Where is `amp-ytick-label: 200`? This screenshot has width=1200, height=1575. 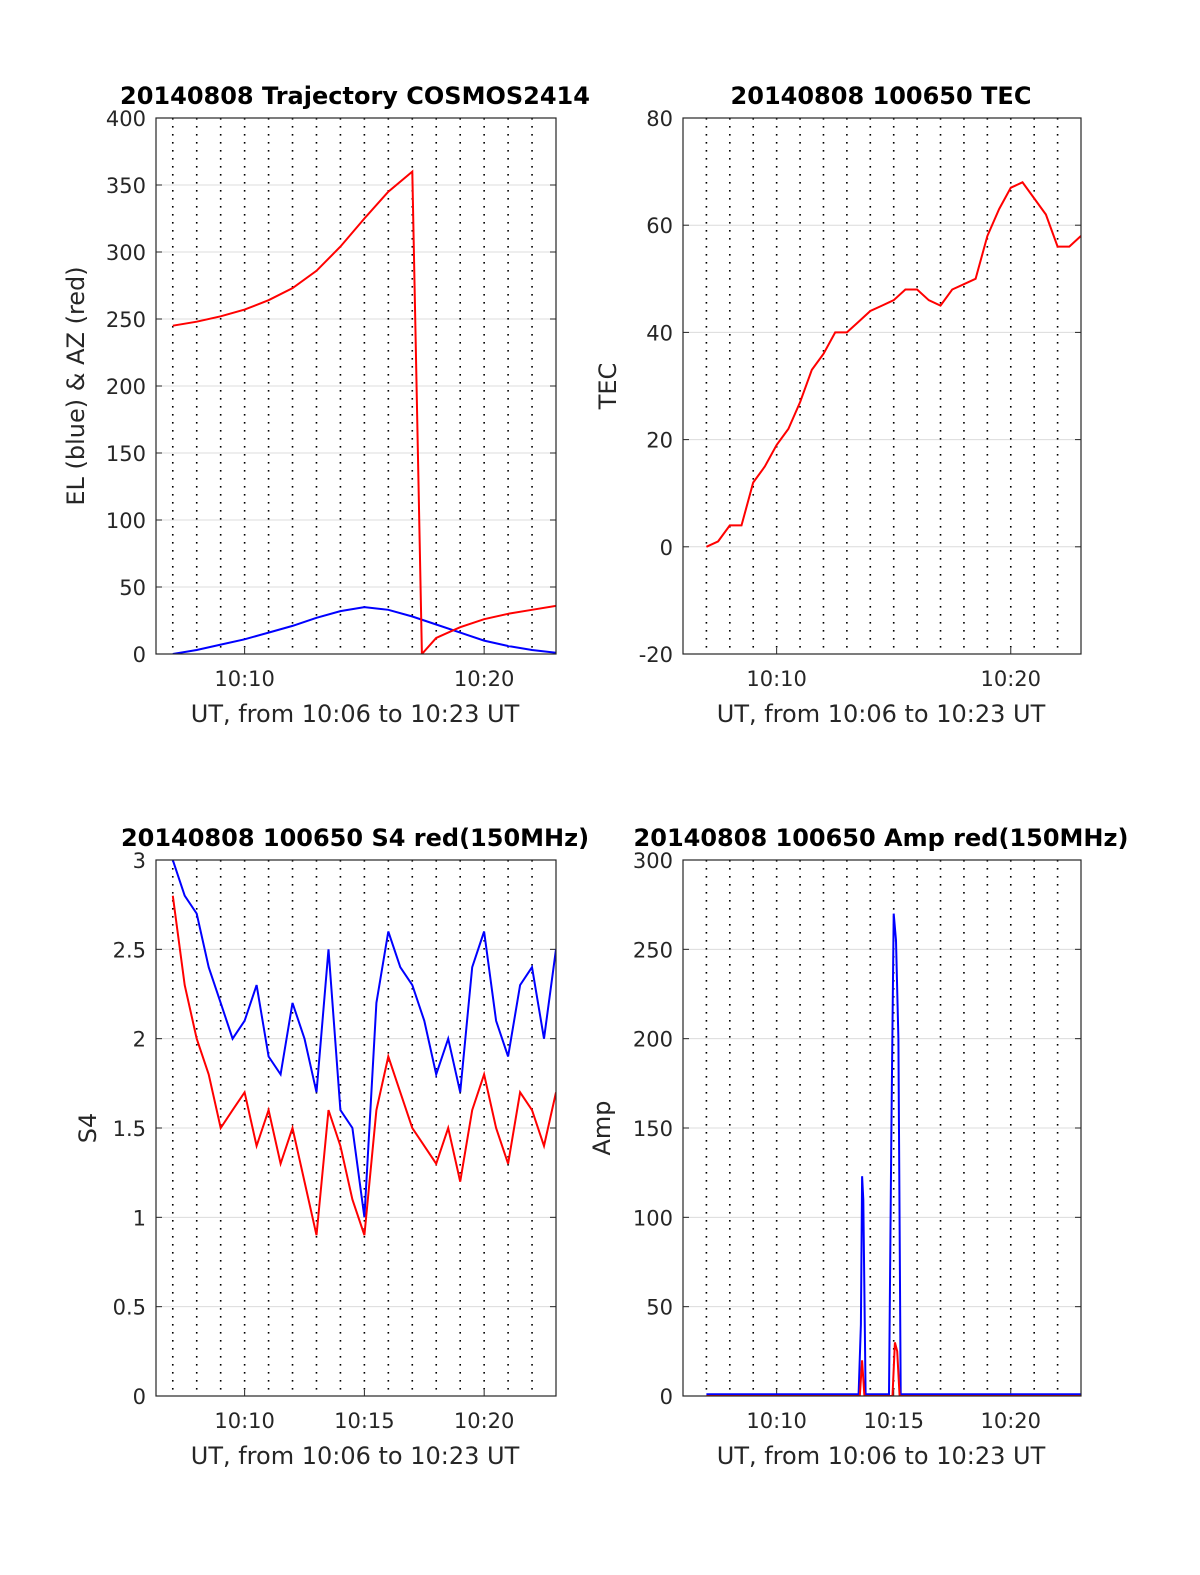
amp-ytick-label: 200 is located at coordinates (653, 1040).